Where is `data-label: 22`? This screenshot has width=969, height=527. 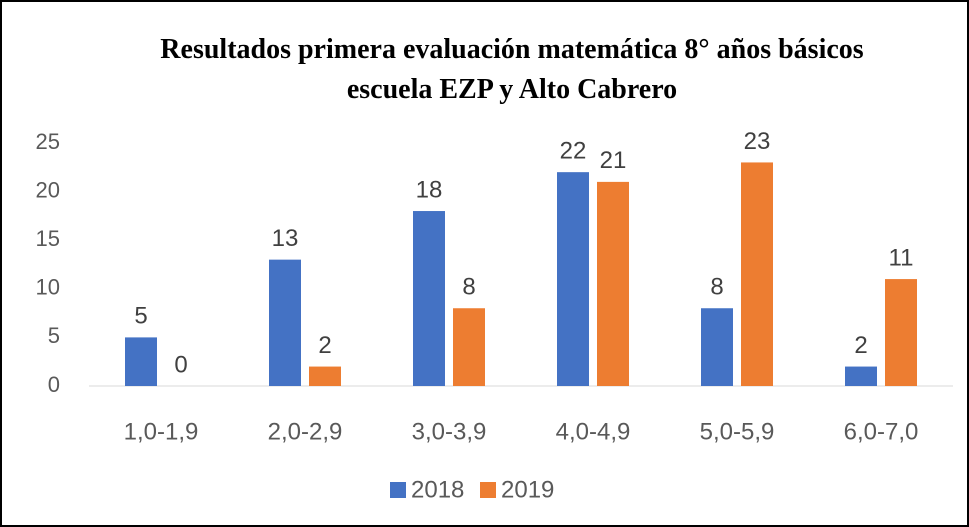 data-label: 22 is located at coordinates (573, 151).